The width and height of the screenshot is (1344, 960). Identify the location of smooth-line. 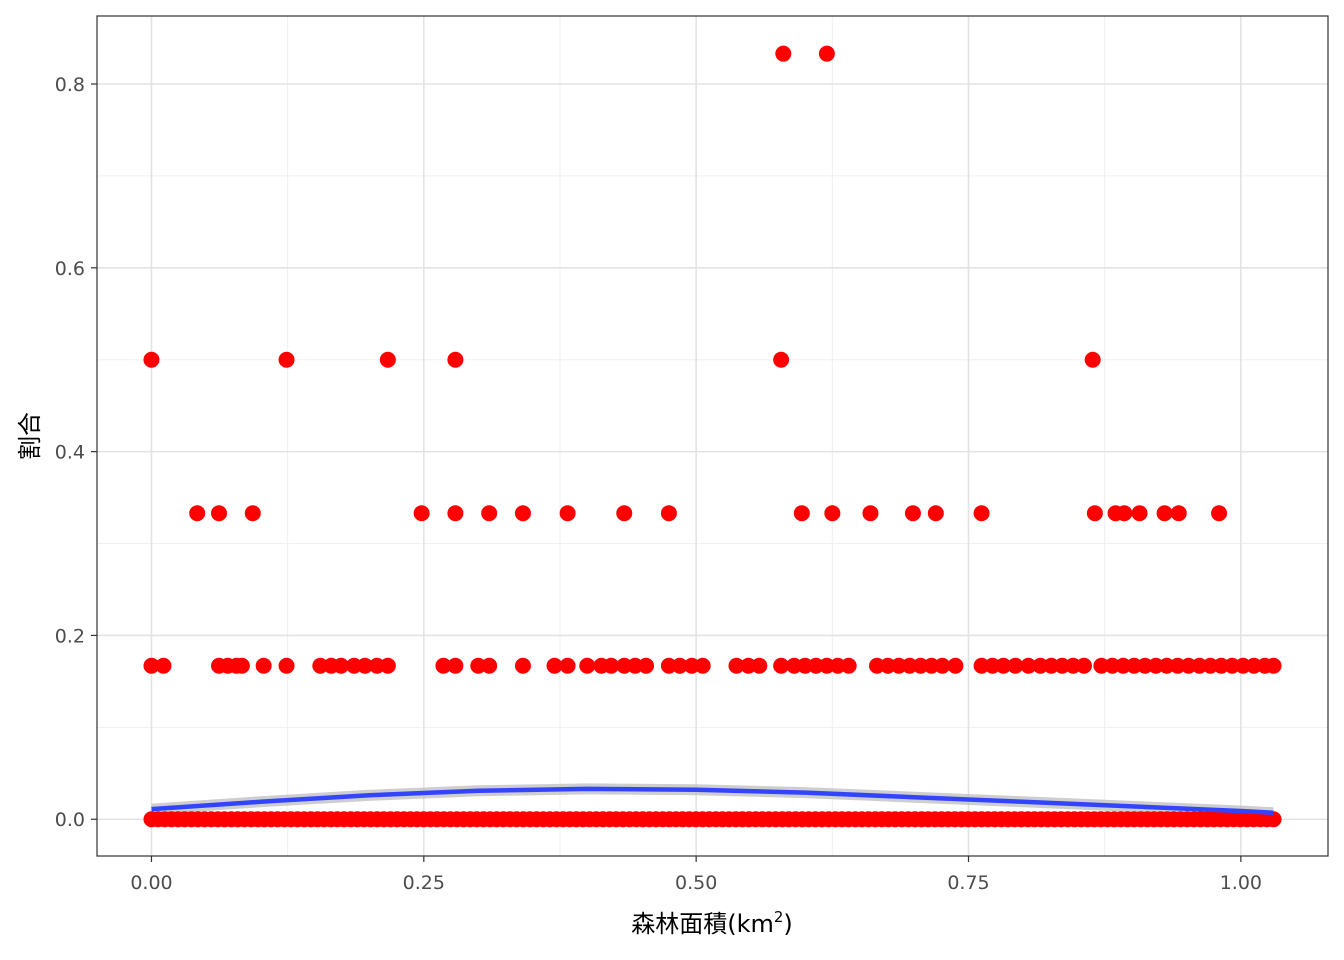
(712, 801).